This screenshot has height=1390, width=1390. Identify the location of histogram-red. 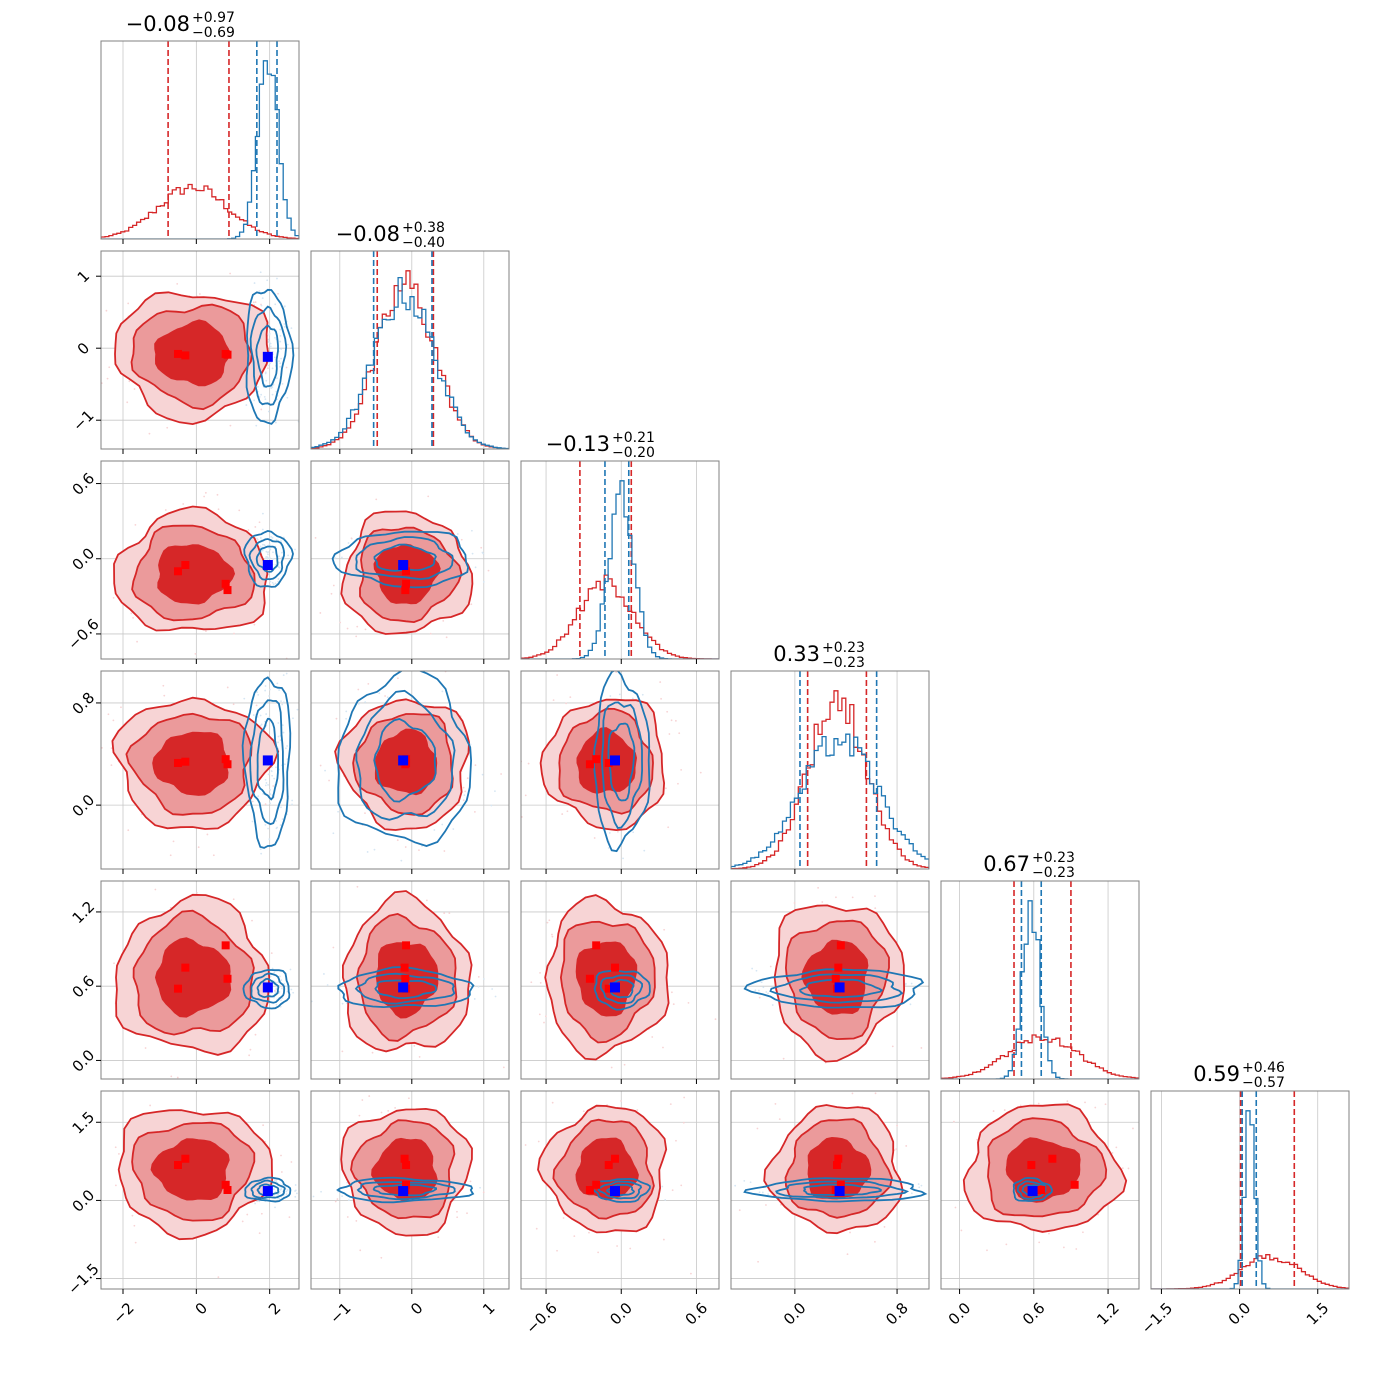
(620, 616).